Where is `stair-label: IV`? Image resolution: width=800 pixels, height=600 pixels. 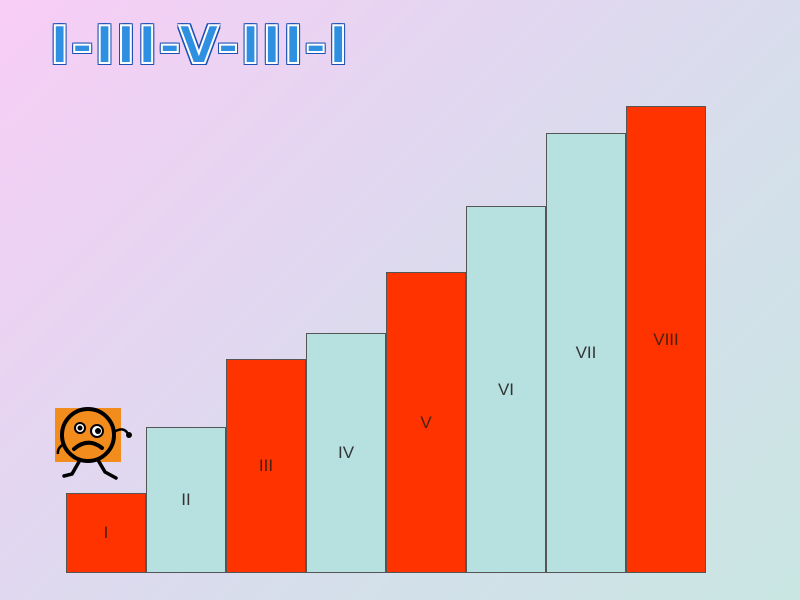 stair-label: IV is located at coordinates (346, 452).